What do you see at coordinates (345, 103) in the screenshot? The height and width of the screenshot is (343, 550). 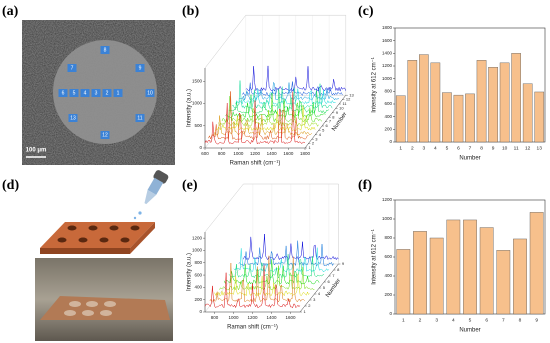 I see `z-tick-label: 11` at bounding box center [345, 103].